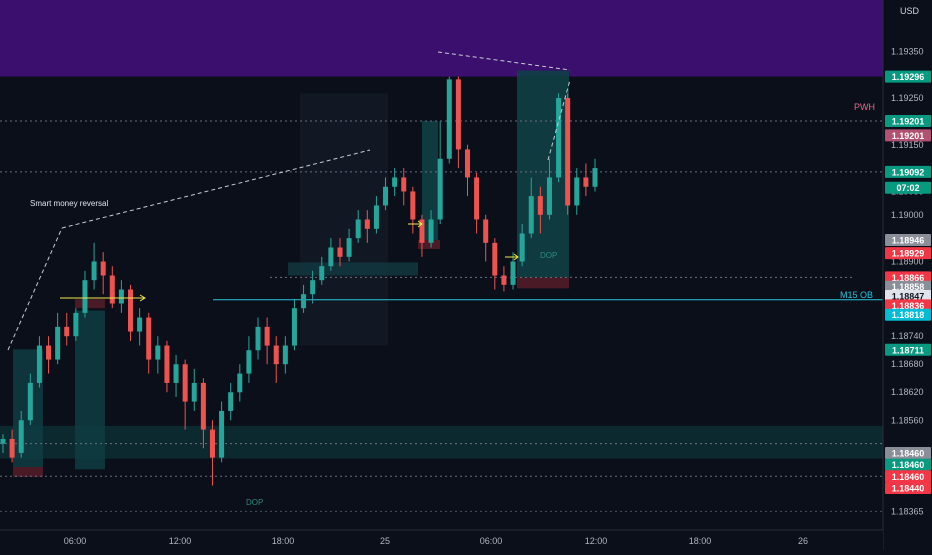 The height and width of the screenshot is (555, 932). What do you see at coordinates (907, 392) in the screenshot?
I see `y-tick-label-8: 1.18620` at bounding box center [907, 392].